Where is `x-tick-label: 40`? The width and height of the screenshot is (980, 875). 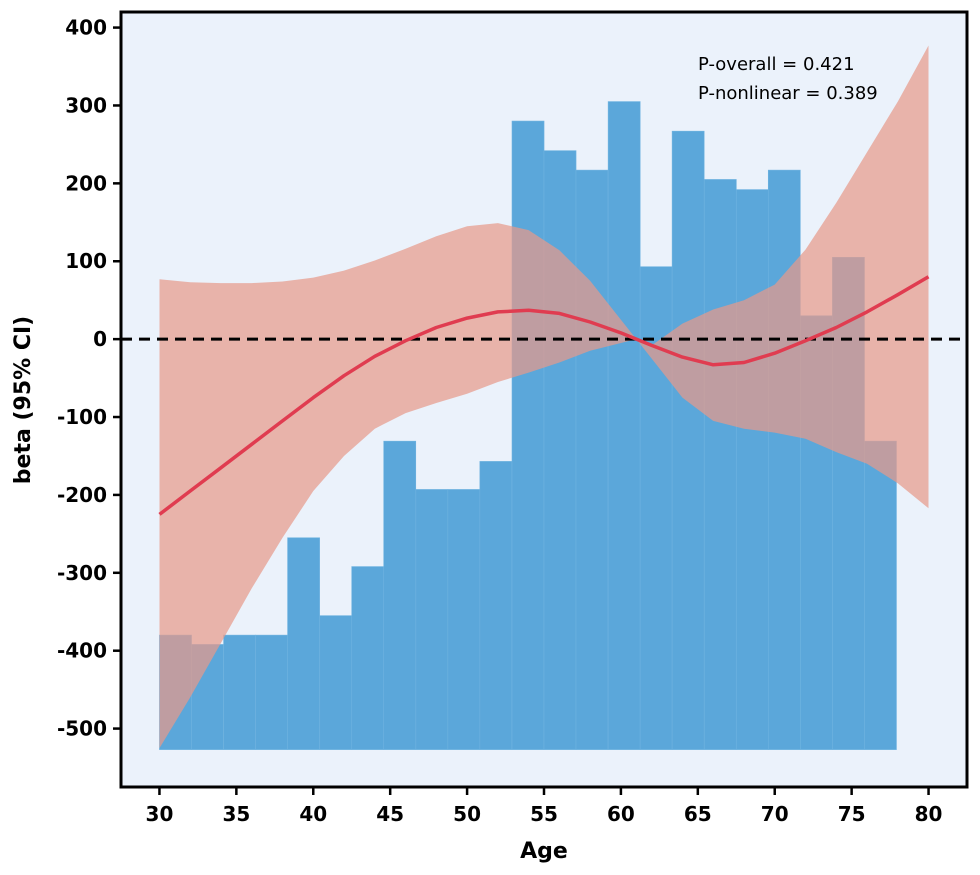
x-tick-label: 40 is located at coordinates (313, 814).